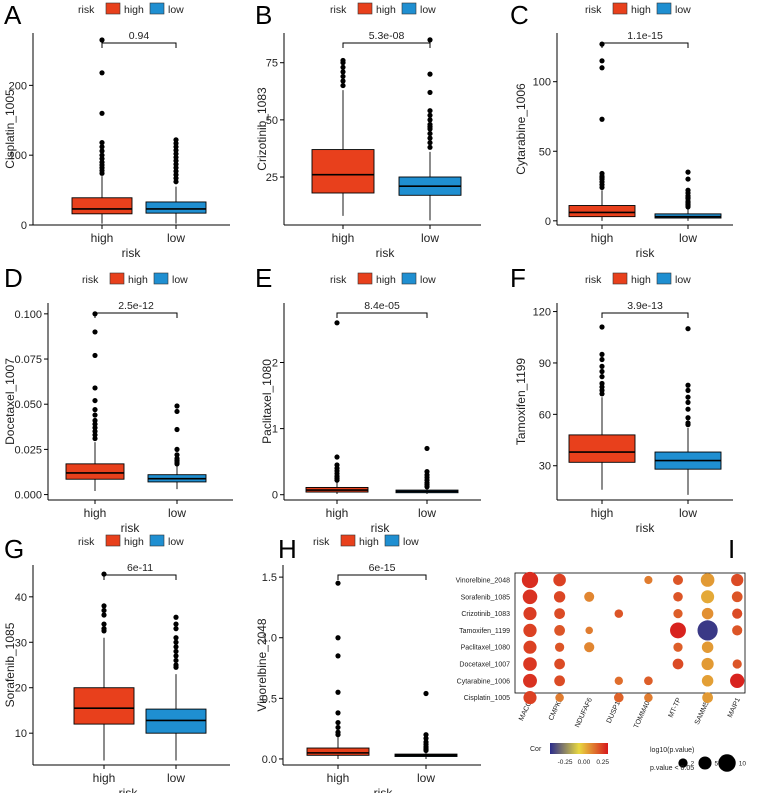  What do you see at coordinates (545, 415) in the screenshot?
I see `y-tick-label: 60` at bounding box center [545, 415].